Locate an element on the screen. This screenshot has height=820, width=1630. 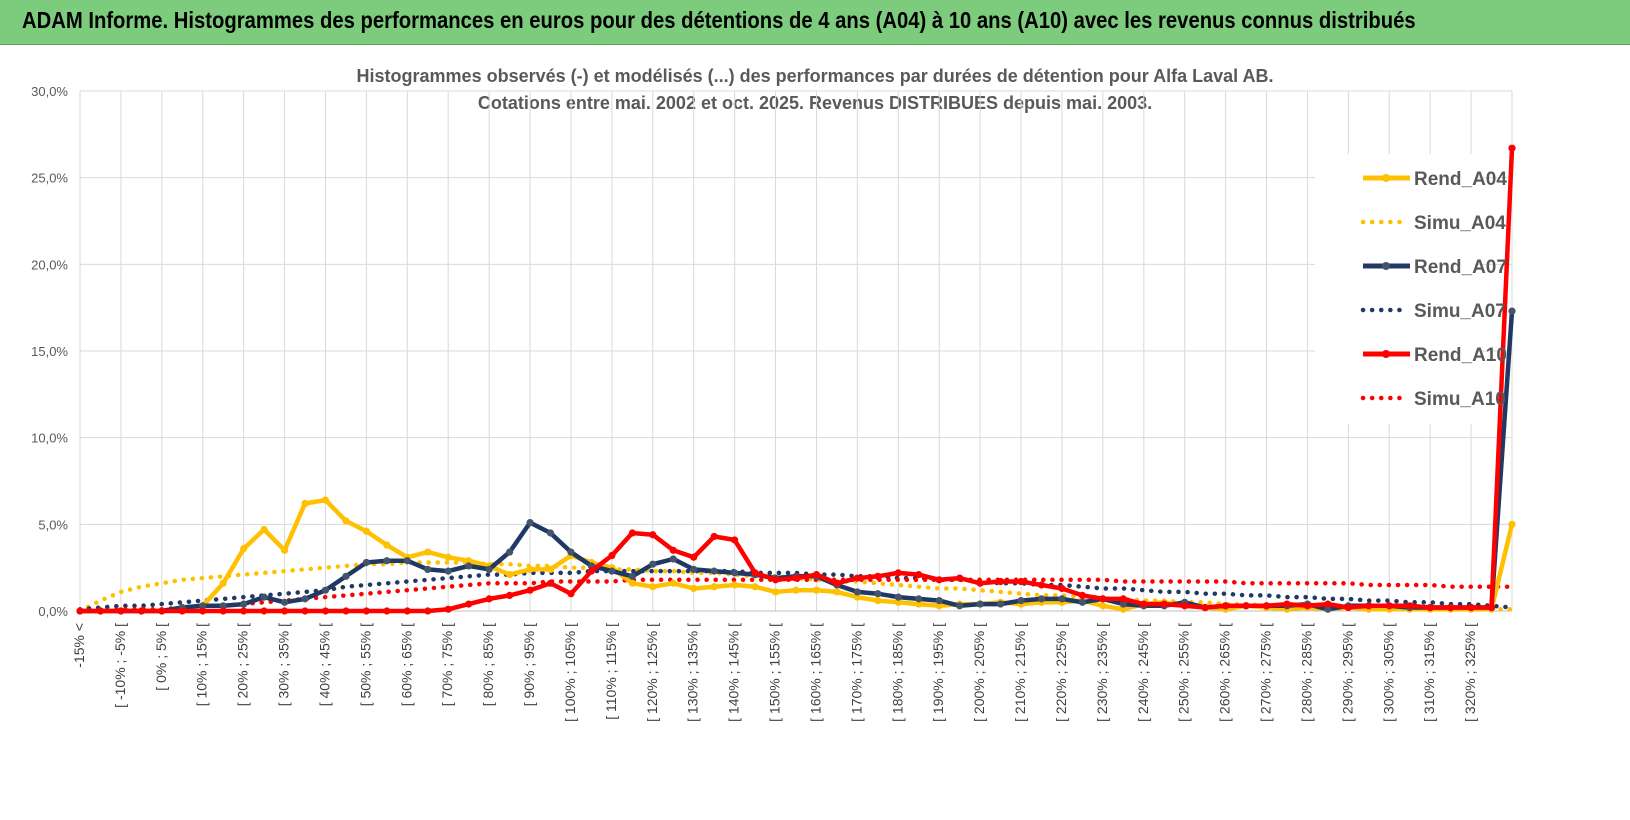
x-tick-label: [ 150% ; 155% [ is located at coordinates (775, 672).